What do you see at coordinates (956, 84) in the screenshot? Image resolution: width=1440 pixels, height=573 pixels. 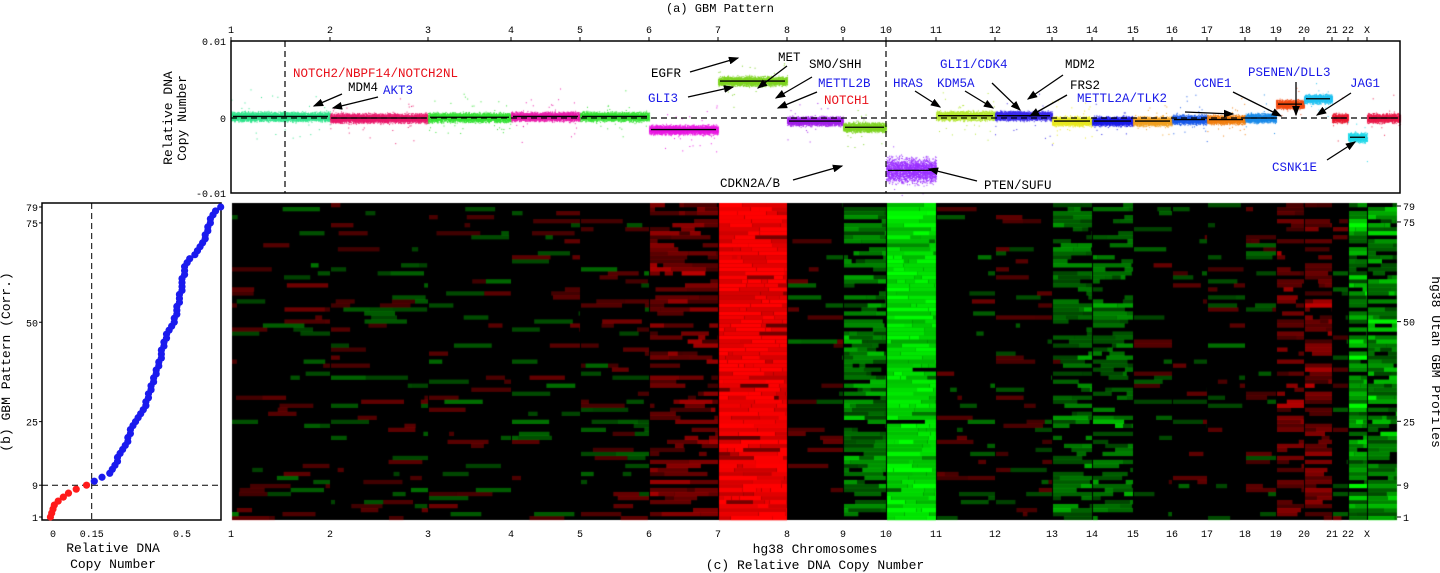 I see `gene-annotation-label: KDM5A` at bounding box center [956, 84].